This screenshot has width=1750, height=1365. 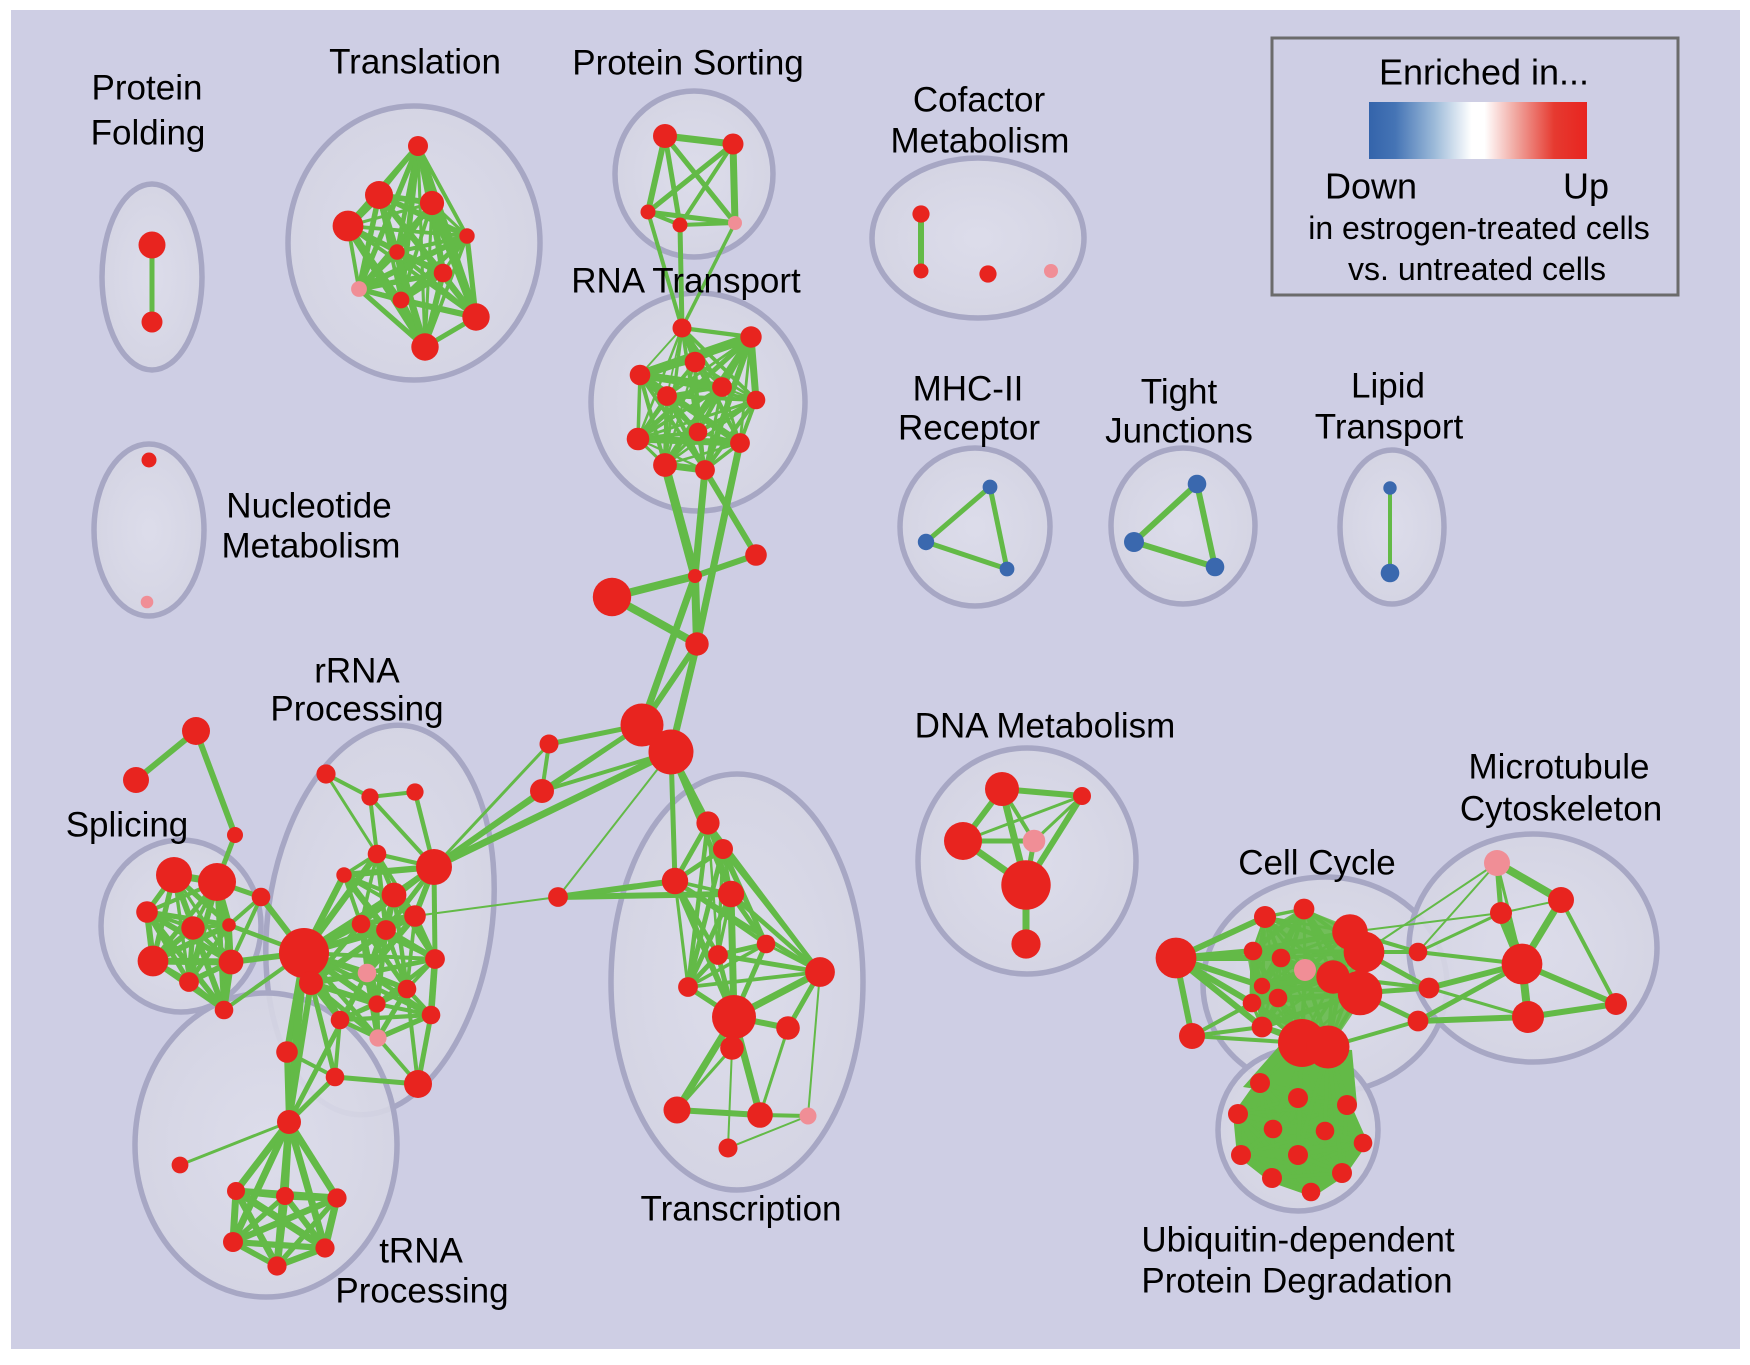 What do you see at coordinates (1298, 1240) in the screenshot?
I see `svg-text: Ubiquitin-dependent` at bounding box center [1298, 1240].